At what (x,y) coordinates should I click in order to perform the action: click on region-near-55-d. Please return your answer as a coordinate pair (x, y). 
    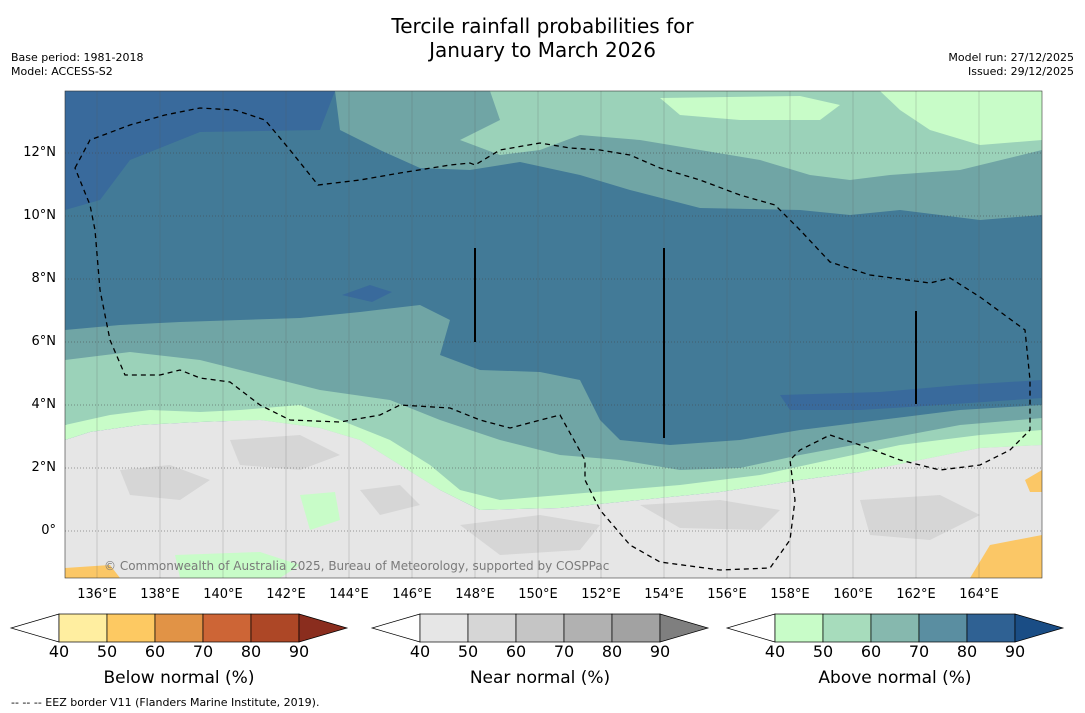
    Looking at the image, I should click on (530, 535).